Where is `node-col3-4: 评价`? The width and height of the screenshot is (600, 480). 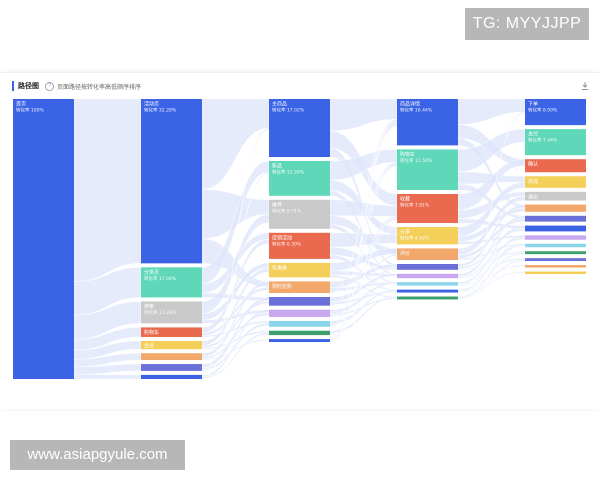
node-col3-4: 评价 is located at coordinates (427, 254).